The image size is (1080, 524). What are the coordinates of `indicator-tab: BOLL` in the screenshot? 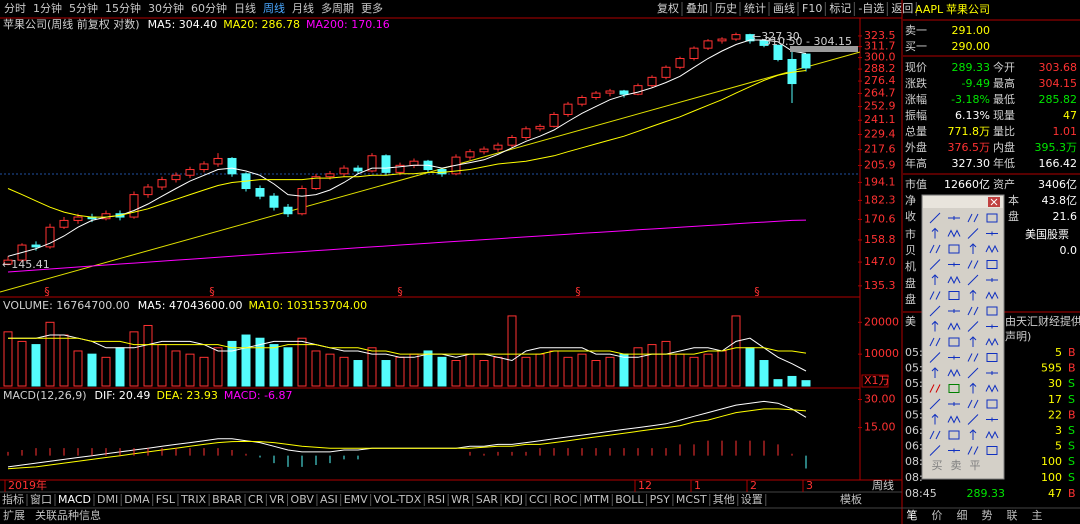 It's located at (629, 499).